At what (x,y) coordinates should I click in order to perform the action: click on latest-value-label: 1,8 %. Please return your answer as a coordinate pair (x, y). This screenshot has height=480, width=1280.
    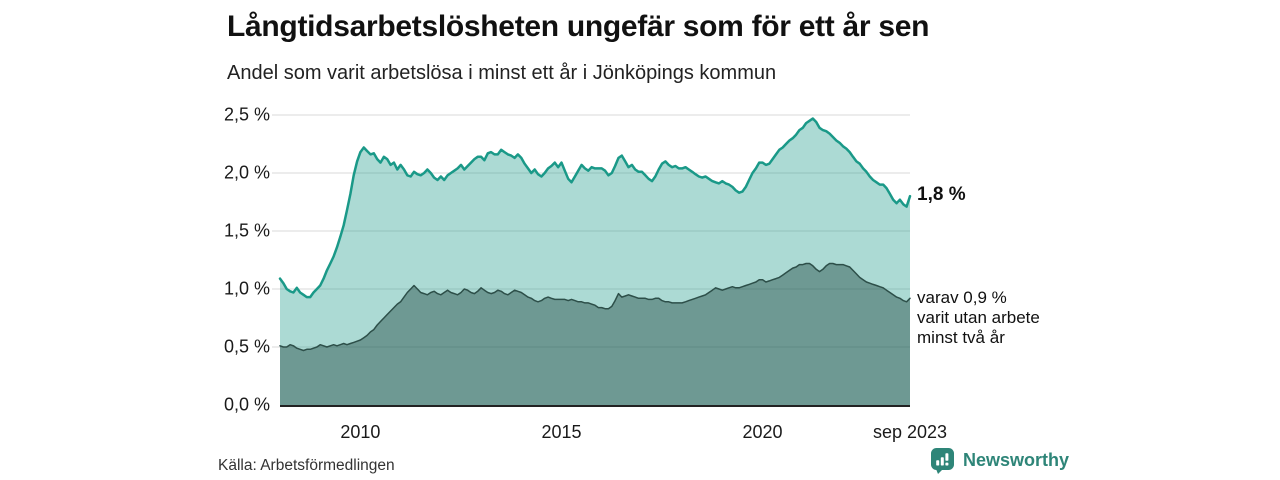
    Looking at the image, I should click on (941, 195).